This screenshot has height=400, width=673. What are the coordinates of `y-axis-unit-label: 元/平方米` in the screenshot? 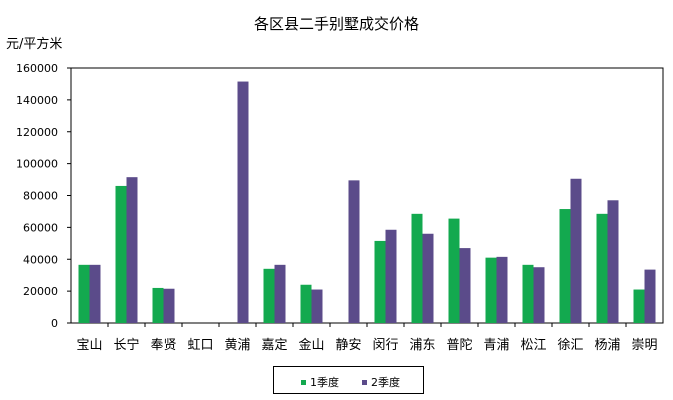 It's located at (34, 44).